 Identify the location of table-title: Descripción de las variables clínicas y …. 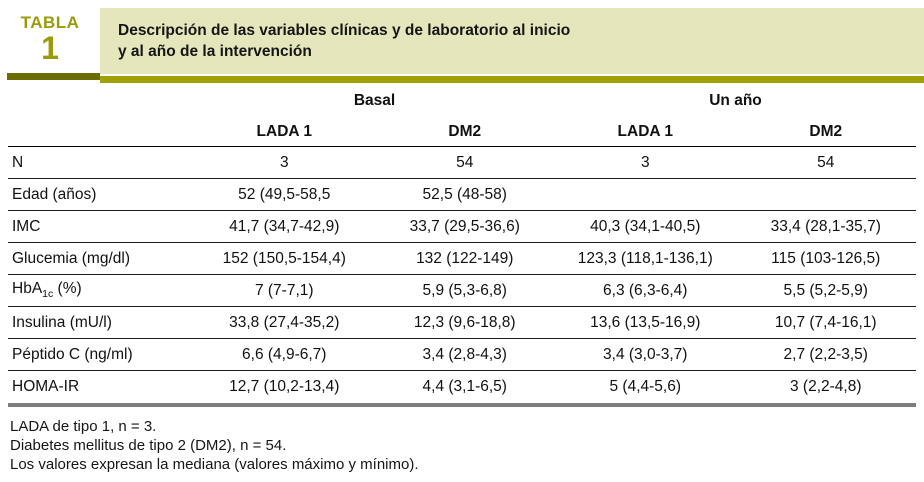
(512, 41).